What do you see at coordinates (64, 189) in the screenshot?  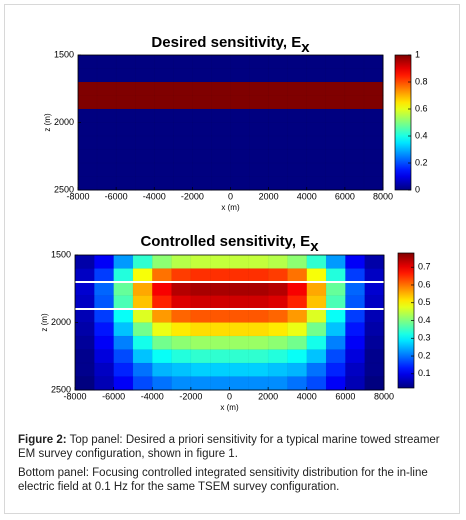 I see `y-tick-label: 2500` at bounding box center [64, 189].